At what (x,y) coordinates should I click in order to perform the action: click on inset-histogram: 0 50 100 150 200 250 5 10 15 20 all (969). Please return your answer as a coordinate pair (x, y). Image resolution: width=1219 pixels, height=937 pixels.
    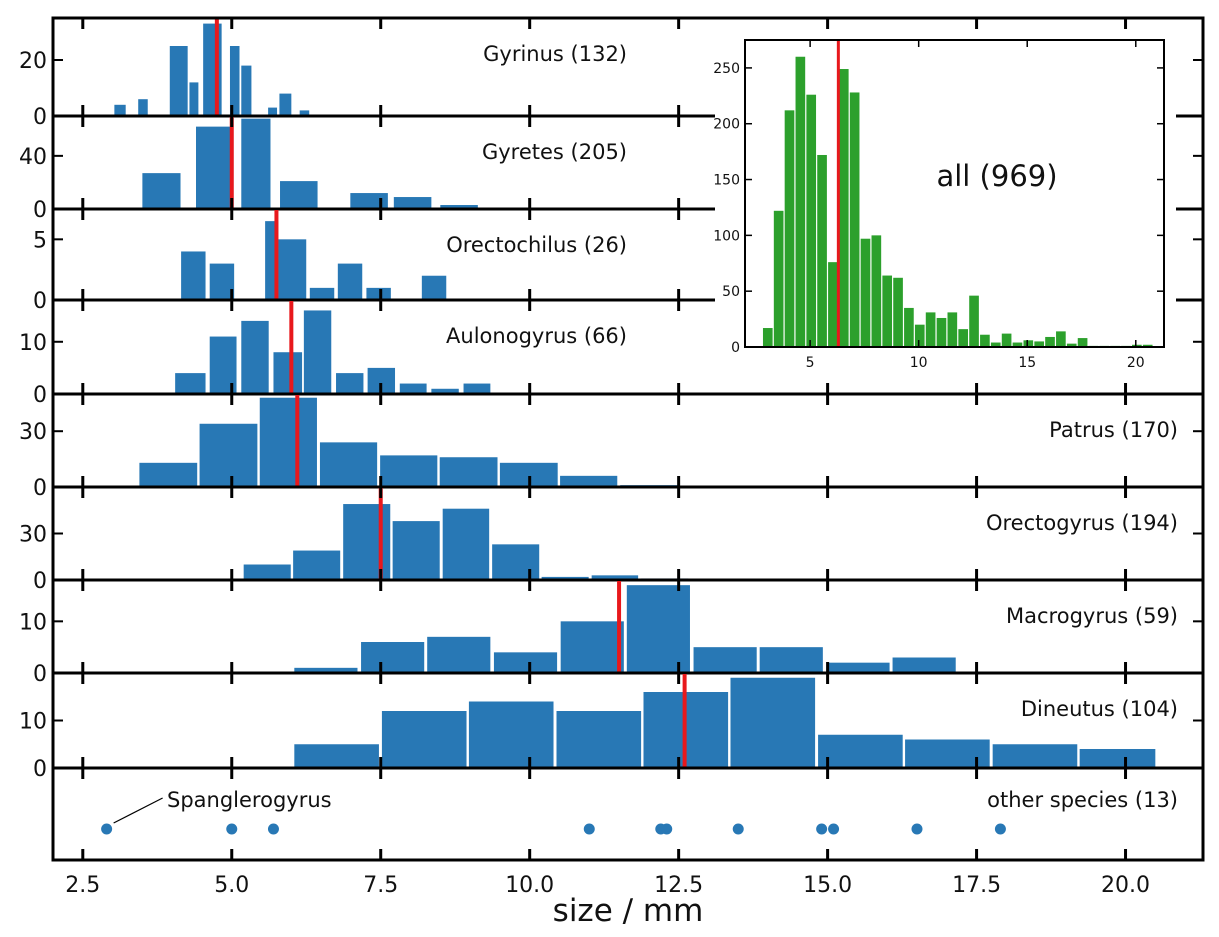
    Looking at the image, I should click on (944, 206).